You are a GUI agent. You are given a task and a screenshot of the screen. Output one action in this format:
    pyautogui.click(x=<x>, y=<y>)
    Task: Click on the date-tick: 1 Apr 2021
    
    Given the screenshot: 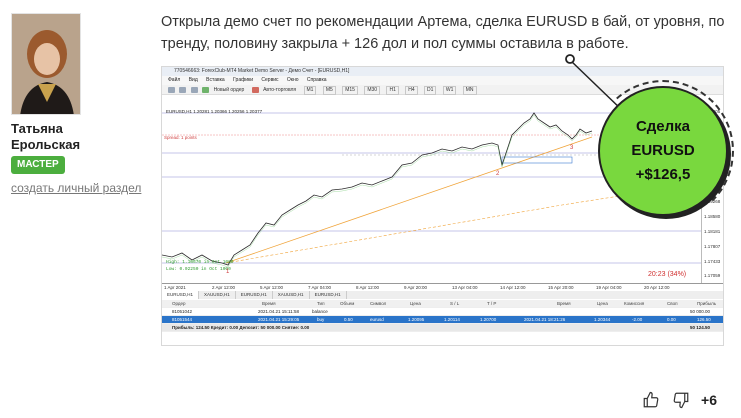 What is the action you would take?
    pyautogui.click(x=175, y=287)
    